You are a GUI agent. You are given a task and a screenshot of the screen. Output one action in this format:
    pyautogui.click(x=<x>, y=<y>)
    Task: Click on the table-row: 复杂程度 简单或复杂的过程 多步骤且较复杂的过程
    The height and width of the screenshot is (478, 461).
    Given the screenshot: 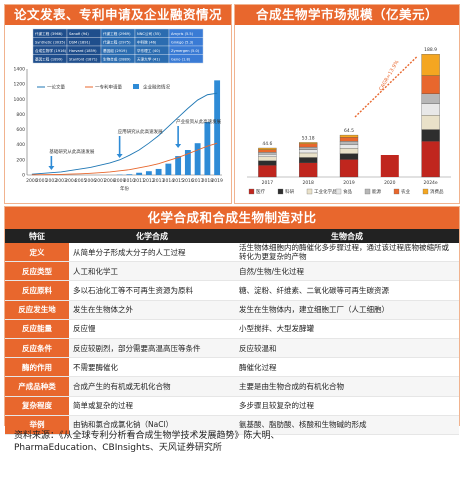 What is the action you would take?
    pyautogui.click(x=232, y=406)
    